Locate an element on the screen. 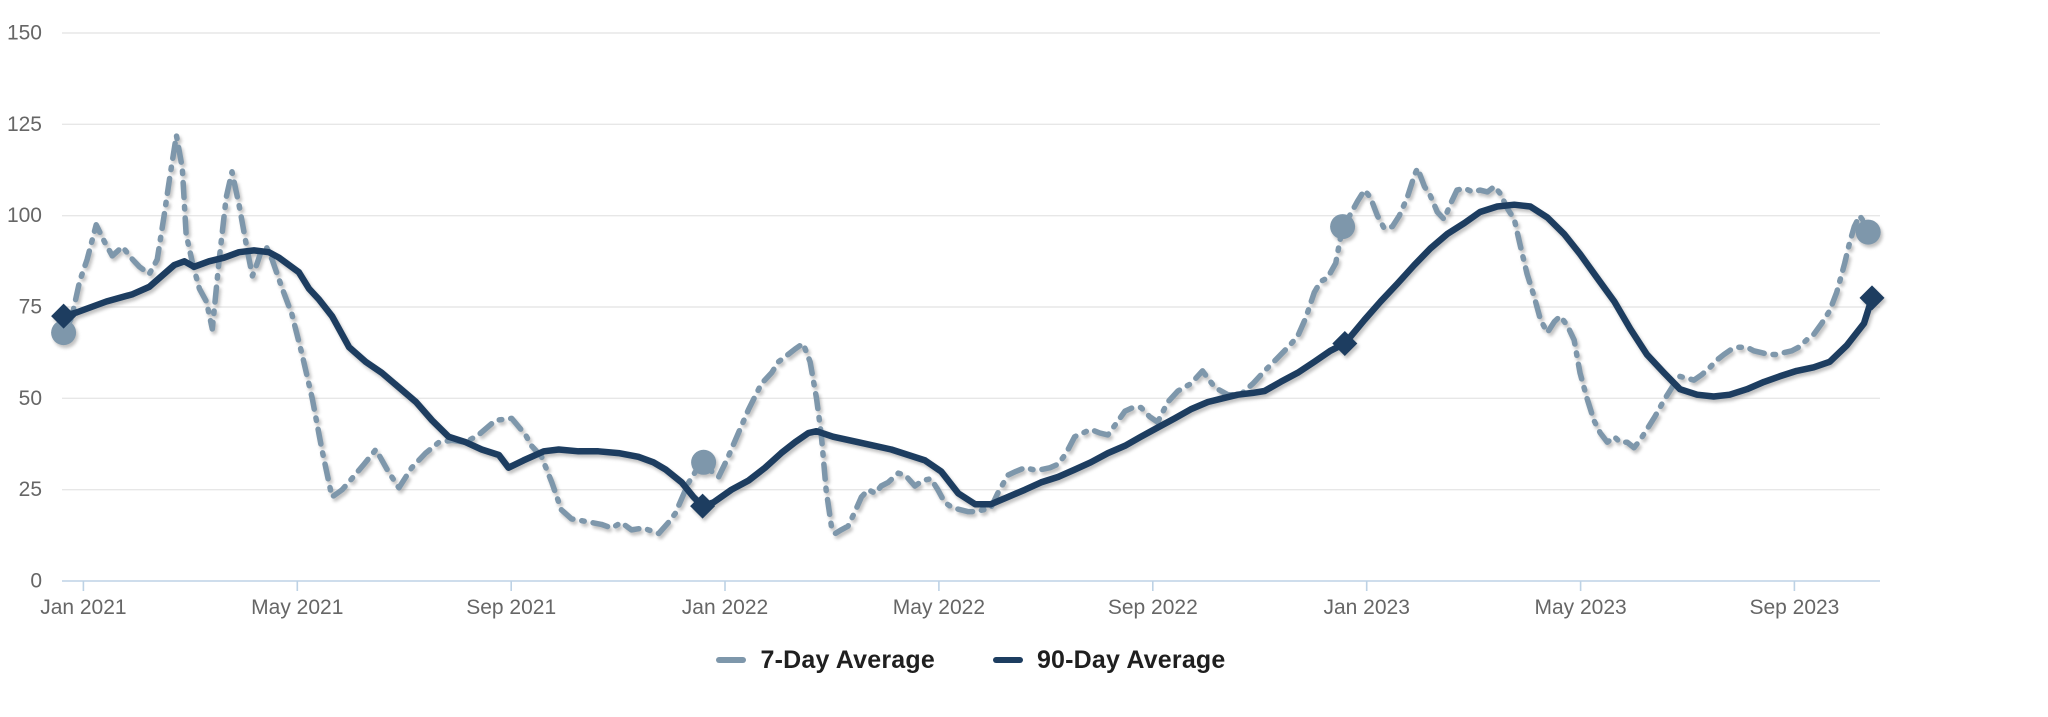  legend-label-90-day-average: 90-Day Average is located at coordinates (1131, 659).